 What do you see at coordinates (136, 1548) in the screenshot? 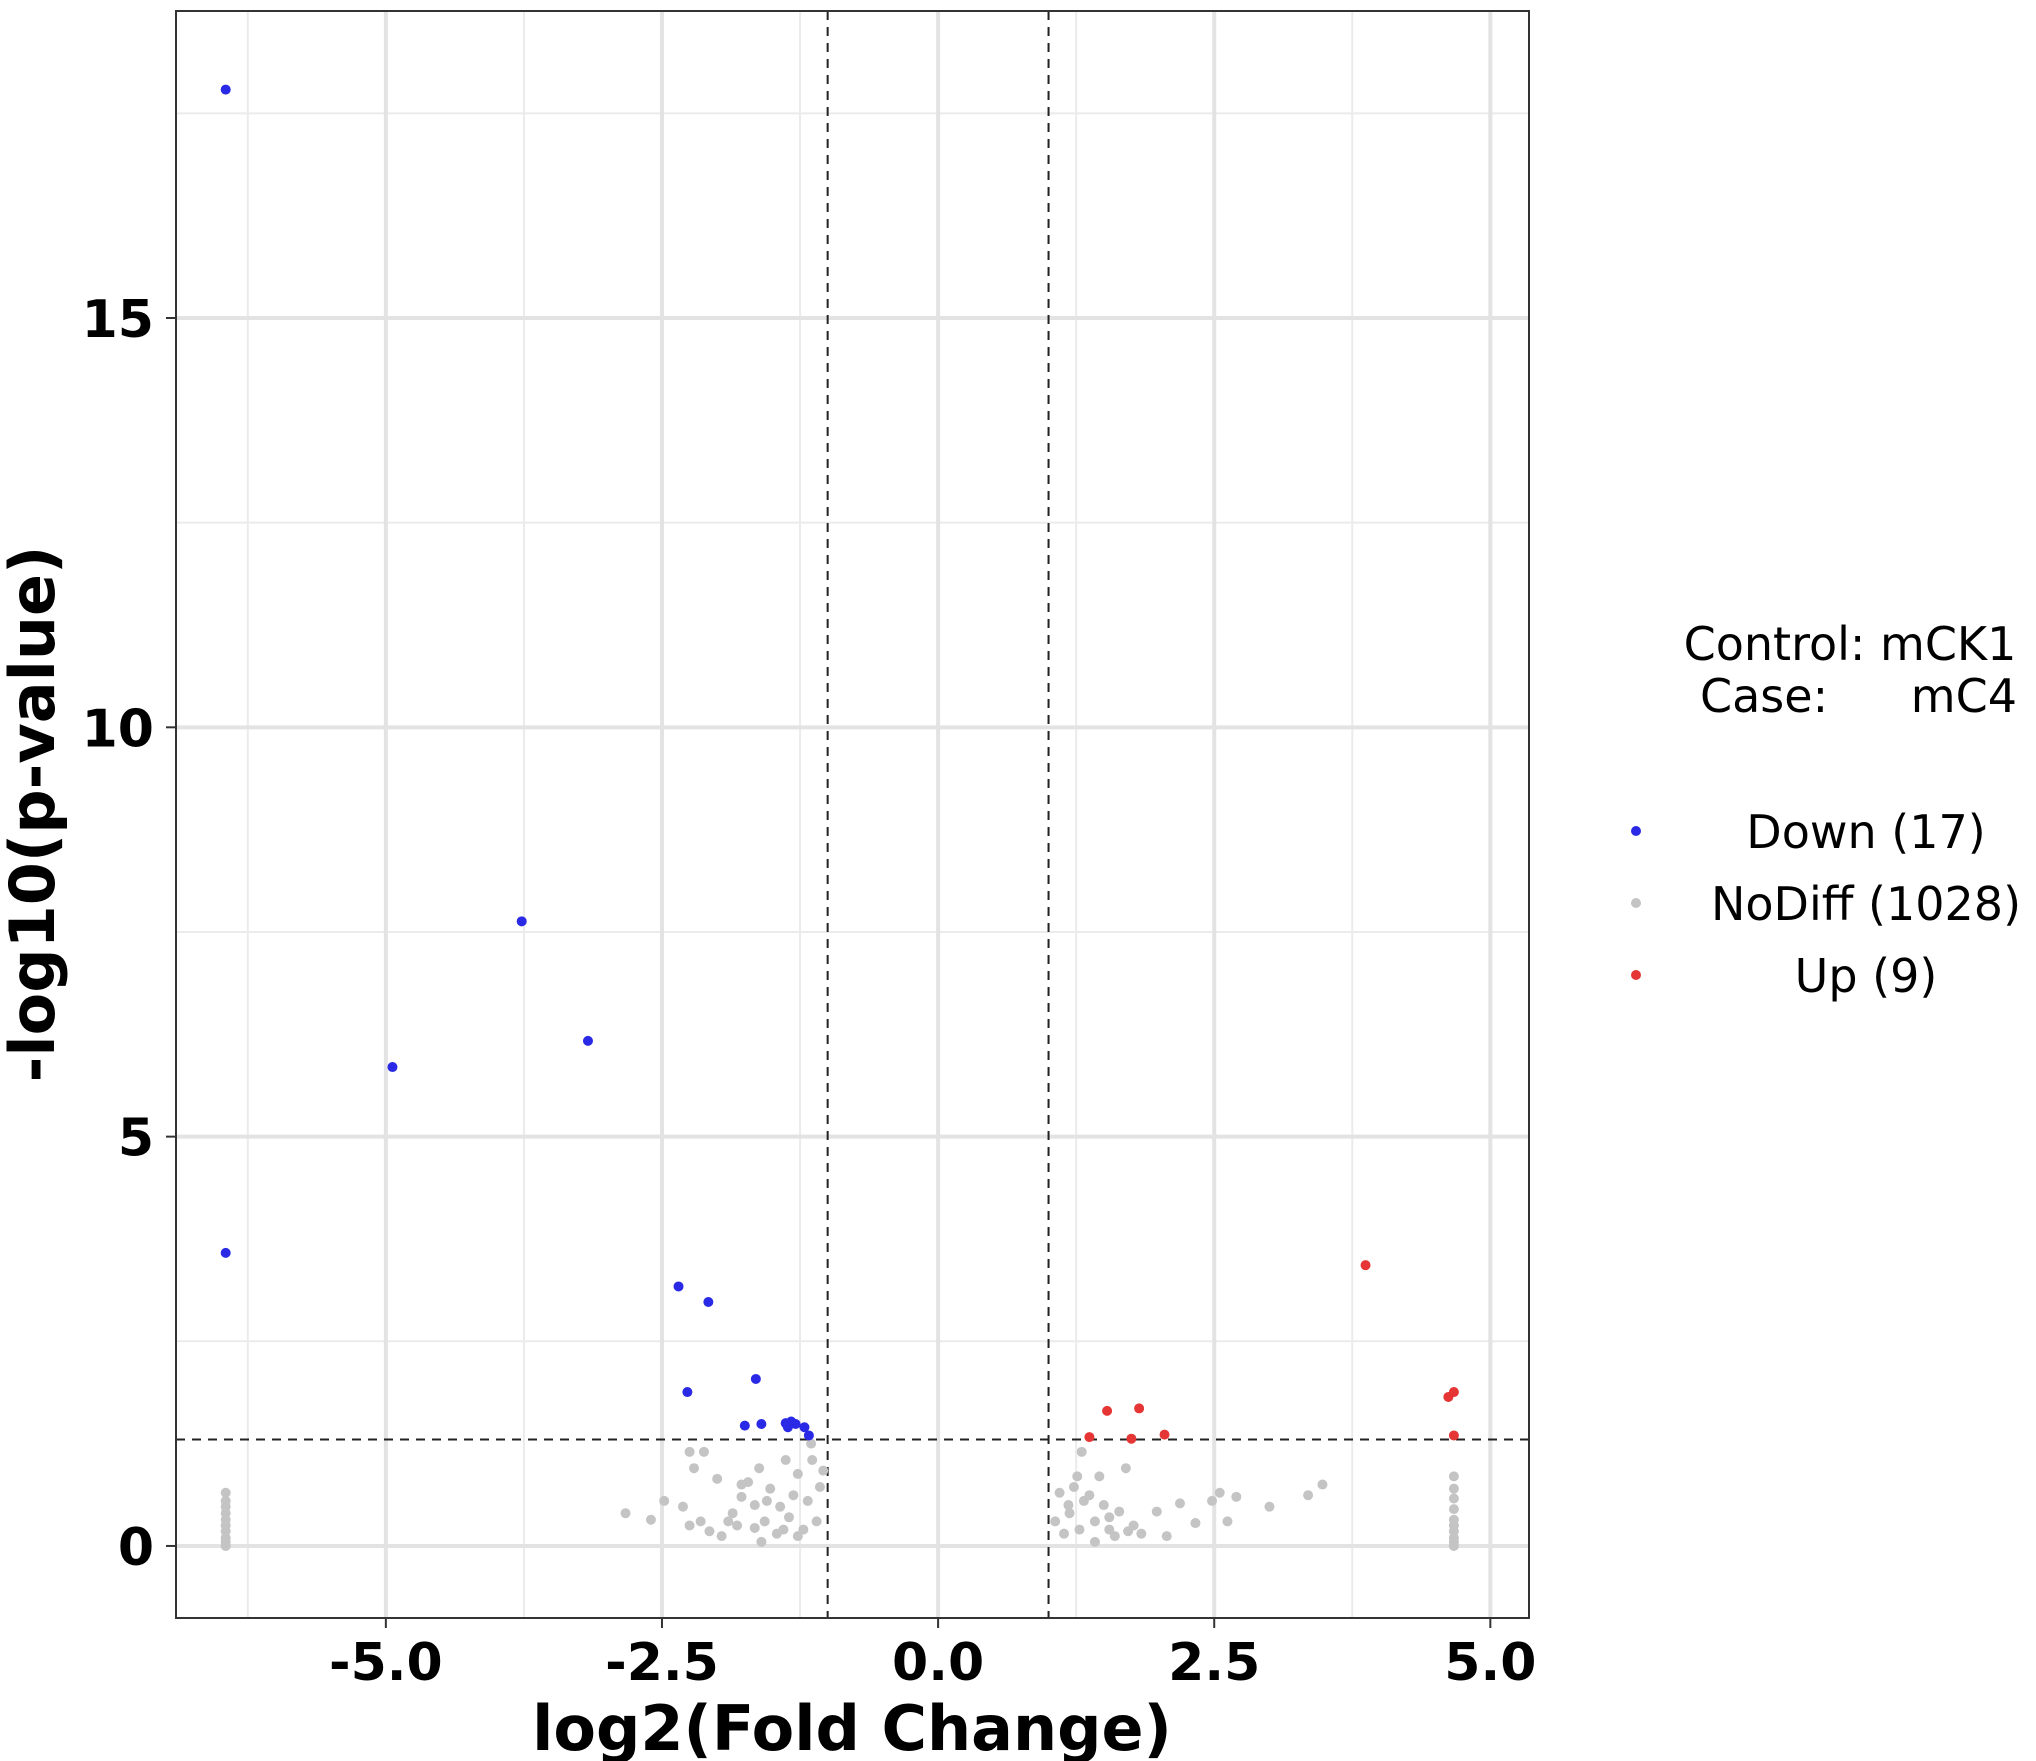
I see `y-tick-label: 0` at bounding box center [136, 1548].